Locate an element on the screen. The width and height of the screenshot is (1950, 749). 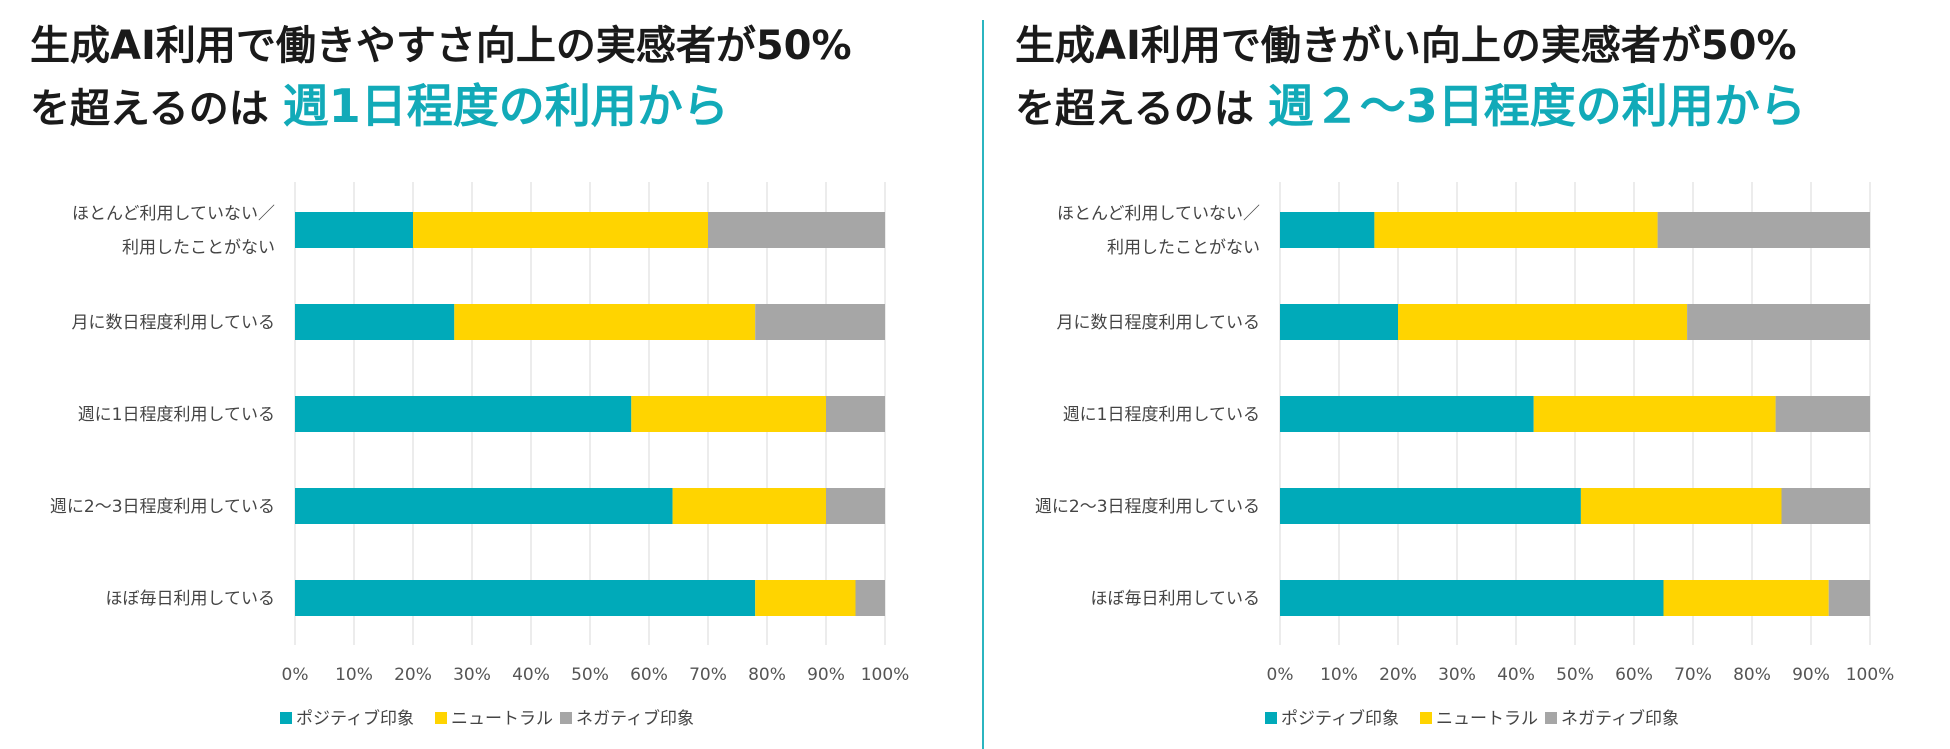
title-line2: を超えるのは 週1日程度の利用から is located at coordinates (441, 107).